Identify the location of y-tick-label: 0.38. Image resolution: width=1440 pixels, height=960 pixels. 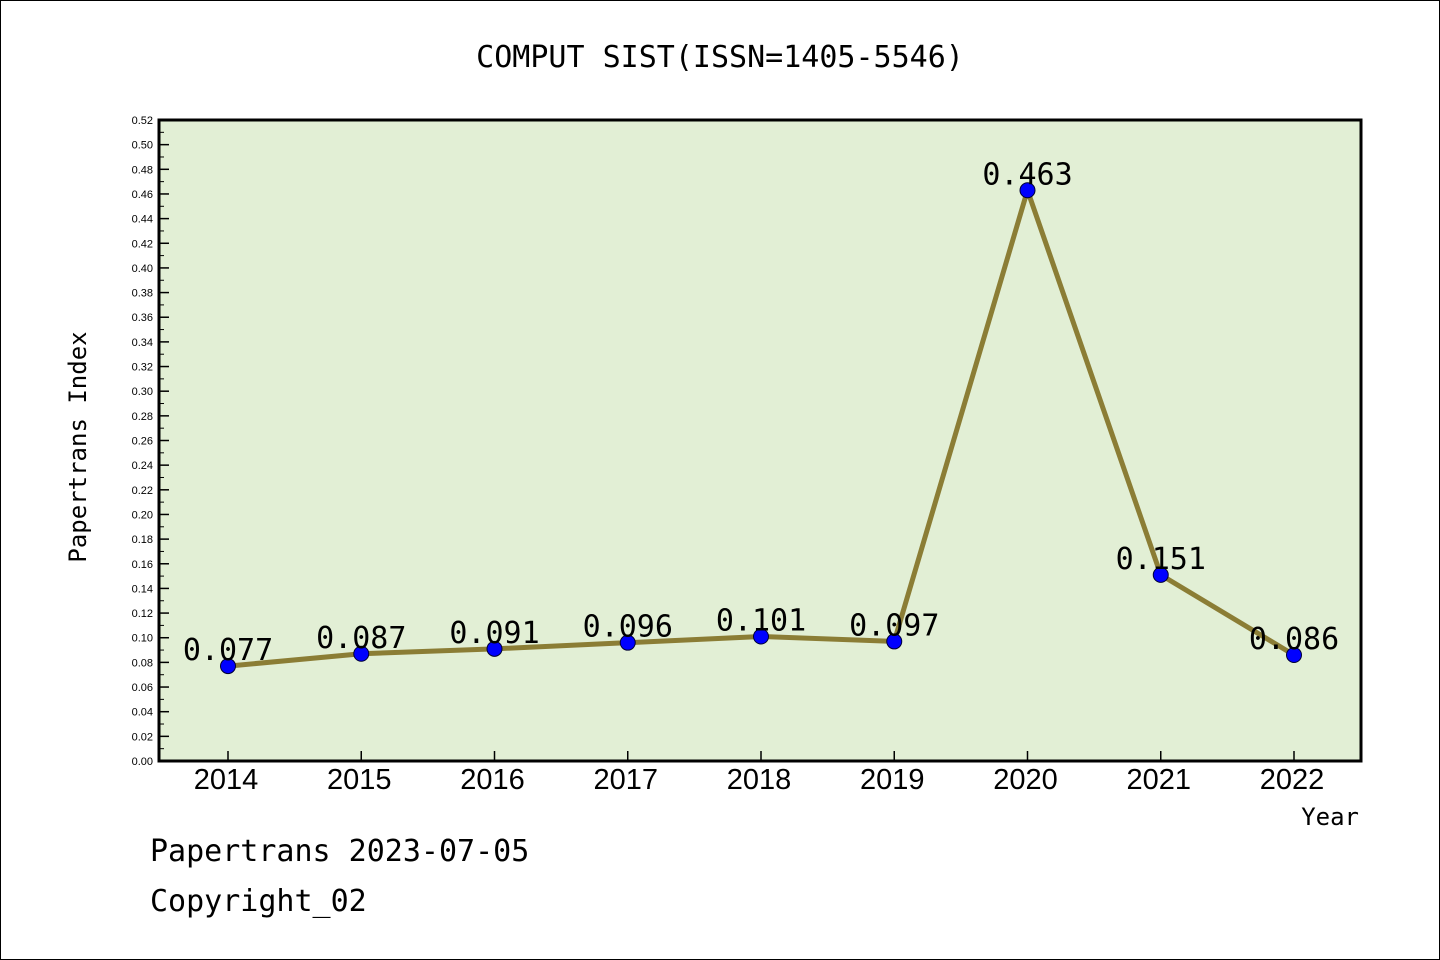
(142, 294).